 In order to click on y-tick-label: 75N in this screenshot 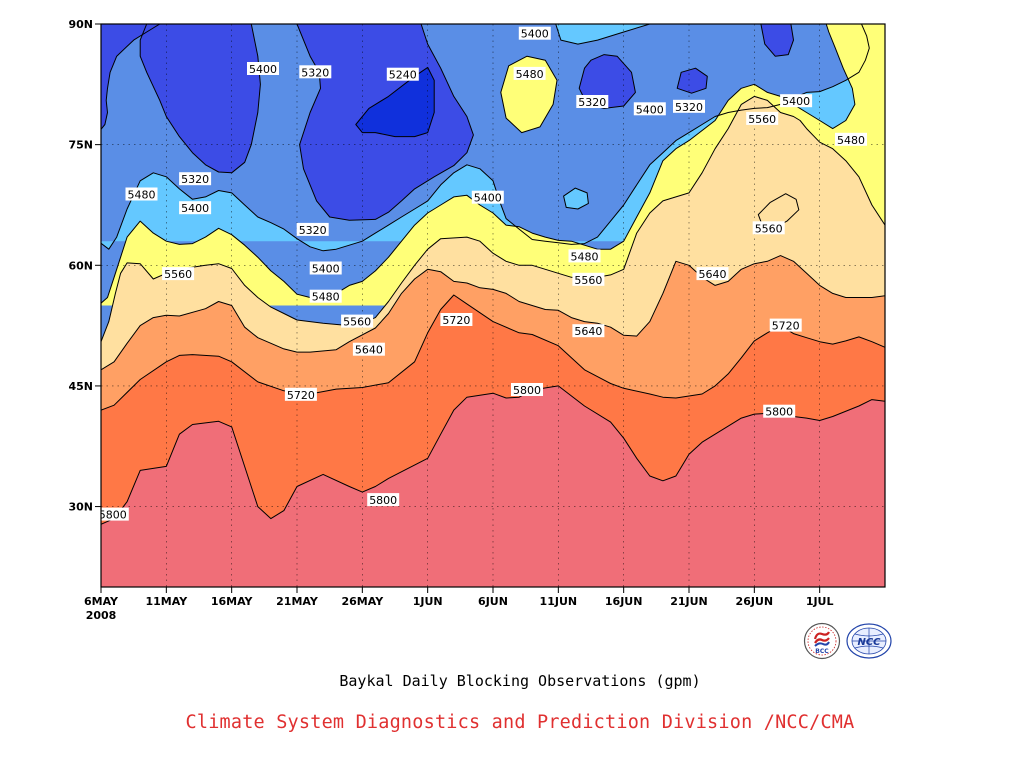, I will do `click(80, 145)`.